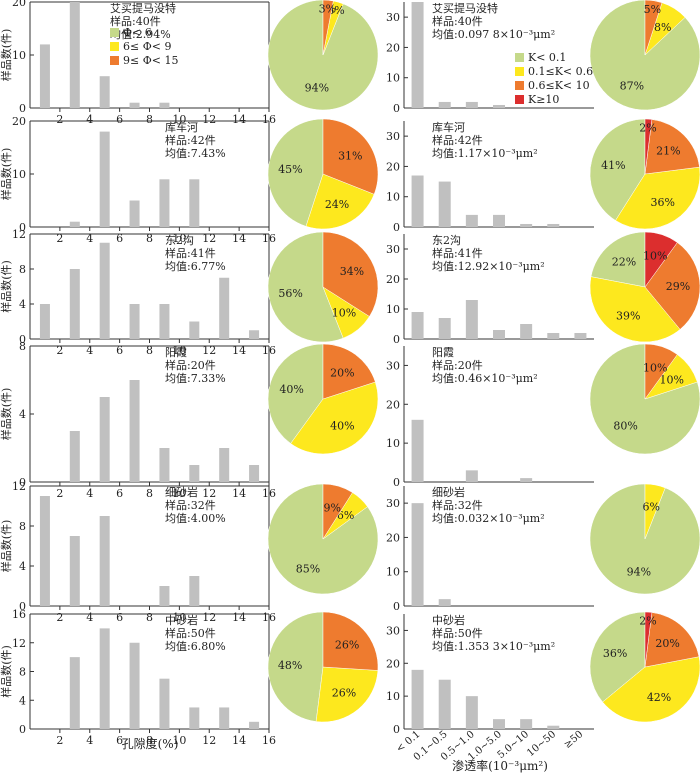  Describe the element at coordinates (573, 740) in the screenshot. I see `x-category-label: ≥50` at that location.